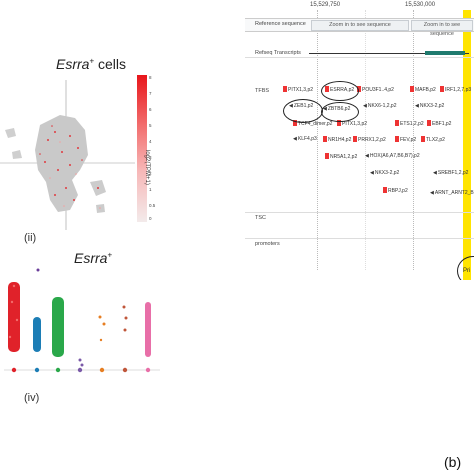 This screenshot has height=474, width=474. What do you see at coordinates (156, 148) in the screenshot?
I see `colorbar-ticks: 8 7 6 5 4 3 2 1 0.5 0` at bounding box center [156, 148].